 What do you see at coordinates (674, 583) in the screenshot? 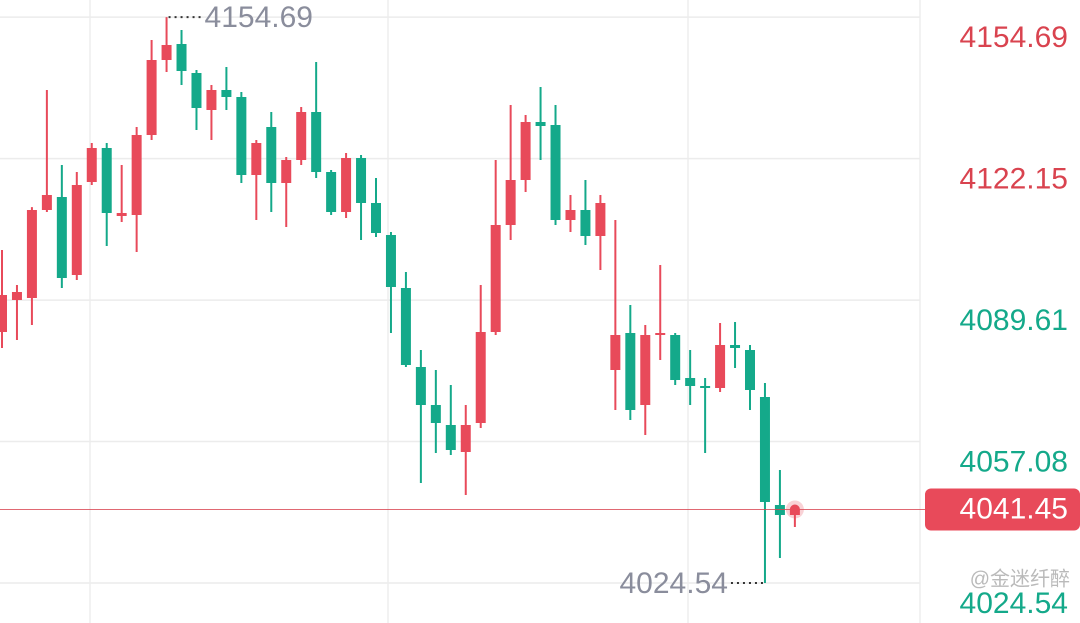
I see `low-label: 4024.54` at bounding box center [674, 583].